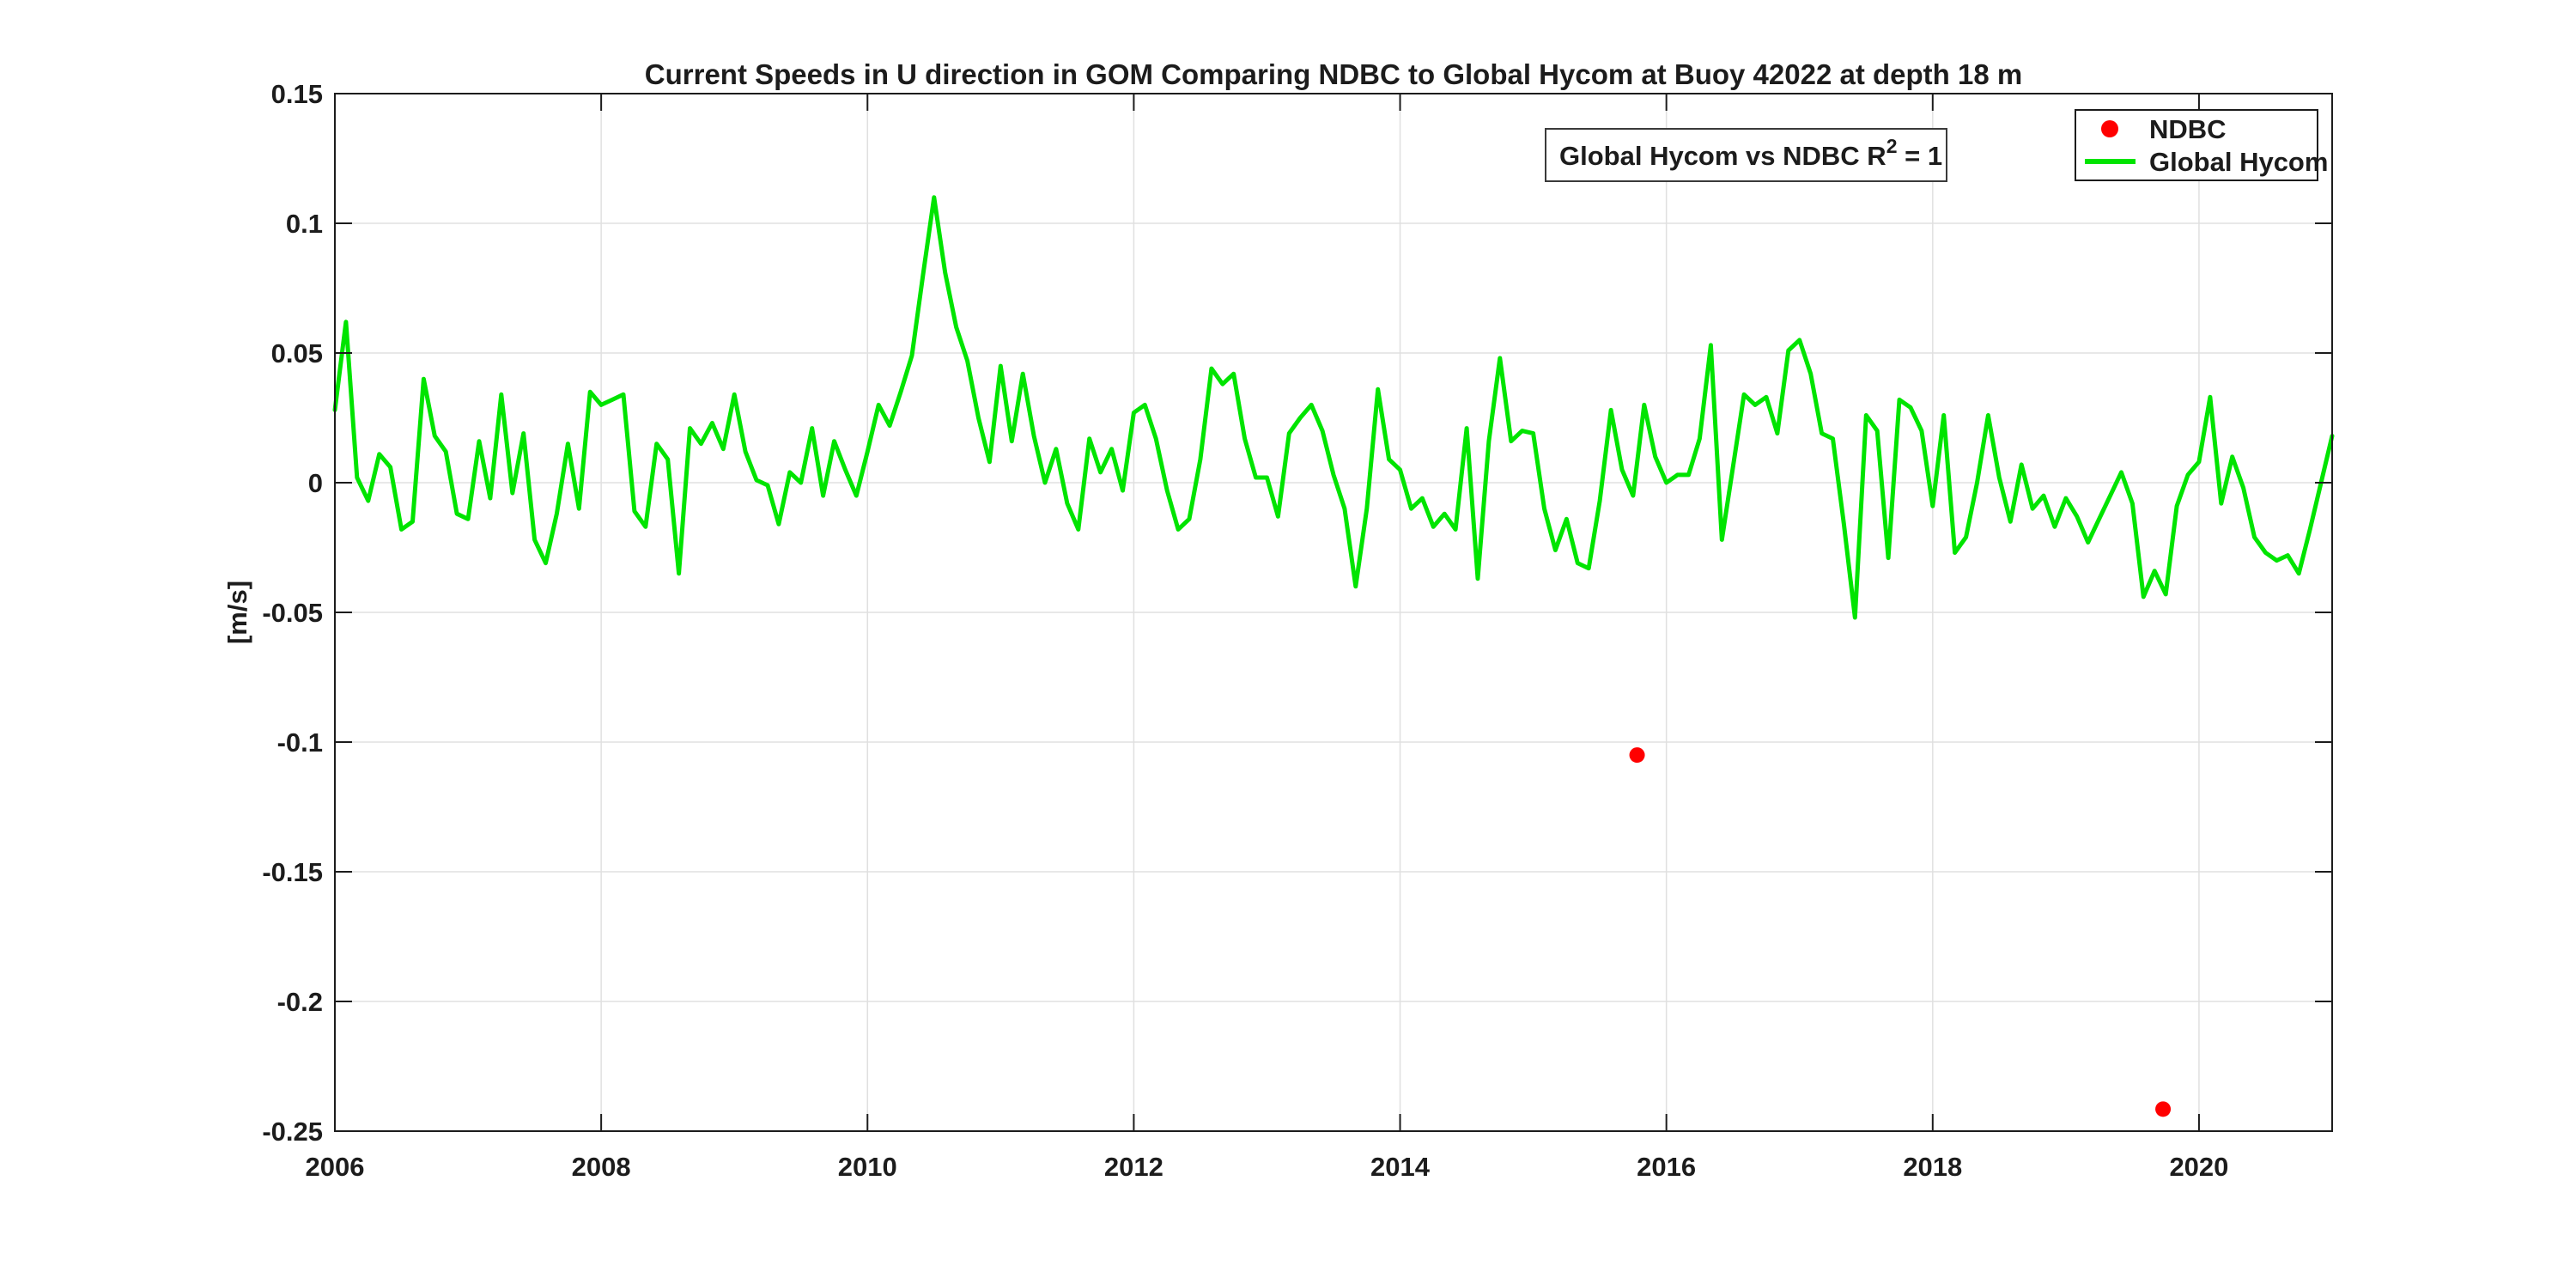 This screenshot has width=2576, height=1272. Describe the element at coordinates (300, 1002) in the screenshot. I see `y-tick-label: -0.2` at that location.